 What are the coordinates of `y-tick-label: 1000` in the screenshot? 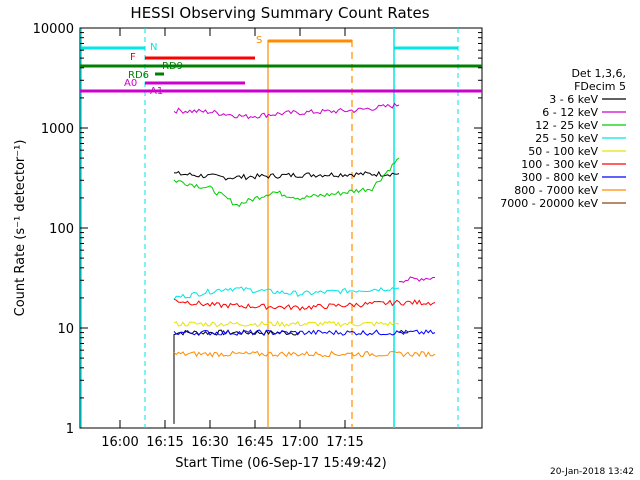 It's located at (57, 129).